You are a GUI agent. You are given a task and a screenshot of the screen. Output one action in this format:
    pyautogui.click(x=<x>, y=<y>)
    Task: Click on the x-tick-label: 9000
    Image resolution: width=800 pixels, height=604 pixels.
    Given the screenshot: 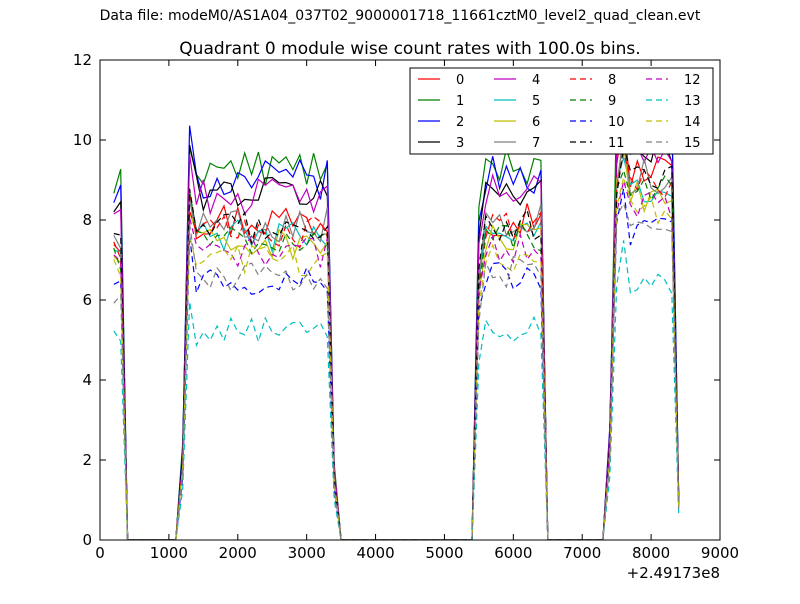 What is the action you would take?
    pyautogui.click(x=720, y=553)
    